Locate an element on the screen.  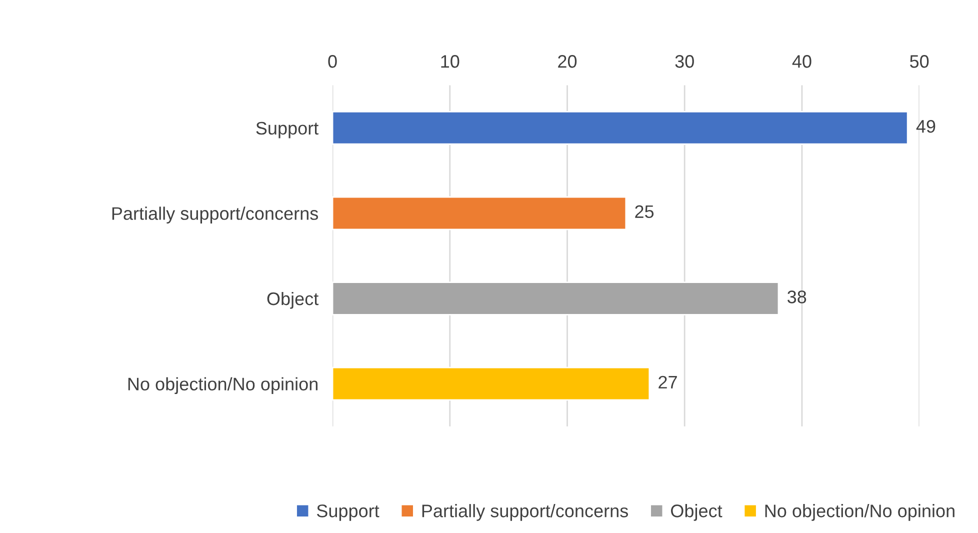
x-tick-label: 50 is located at coordinates (919, 61).